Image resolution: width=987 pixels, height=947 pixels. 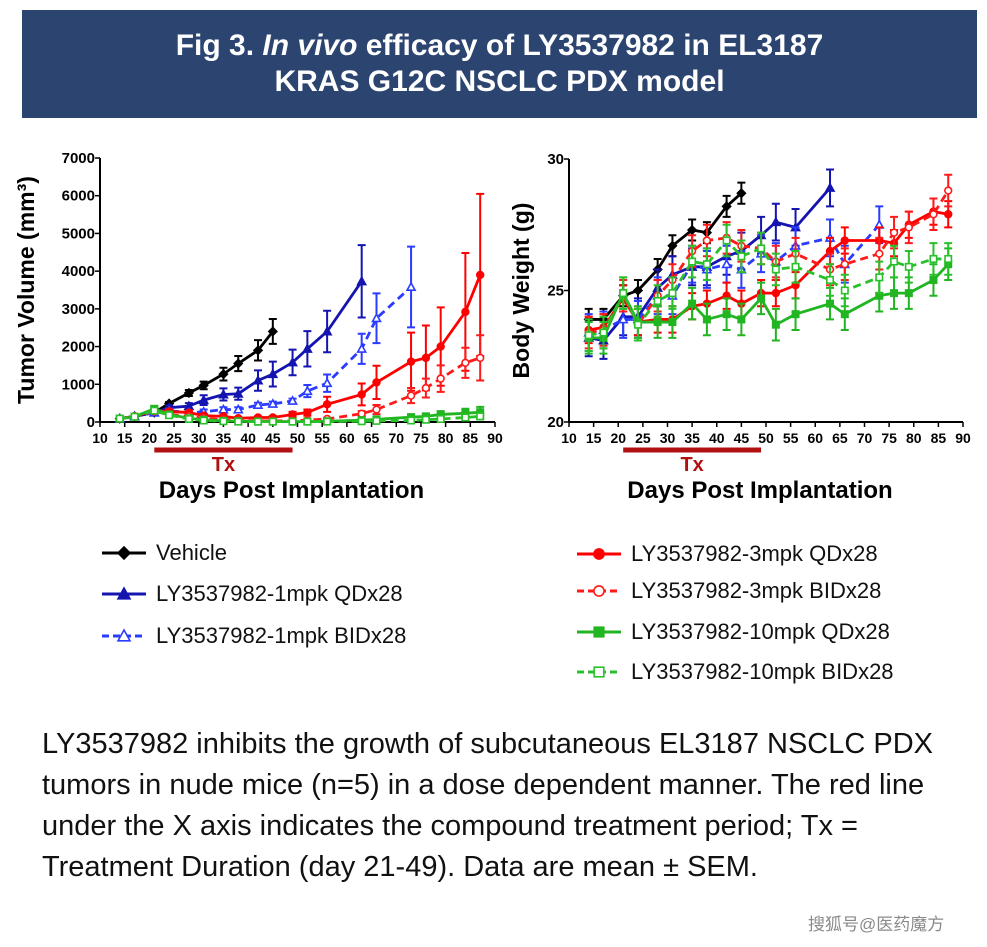 What do you see at coordinates (963, 438) in the screenshot?
I see `x-tick-label: 90` at bounding box center [963, 438].